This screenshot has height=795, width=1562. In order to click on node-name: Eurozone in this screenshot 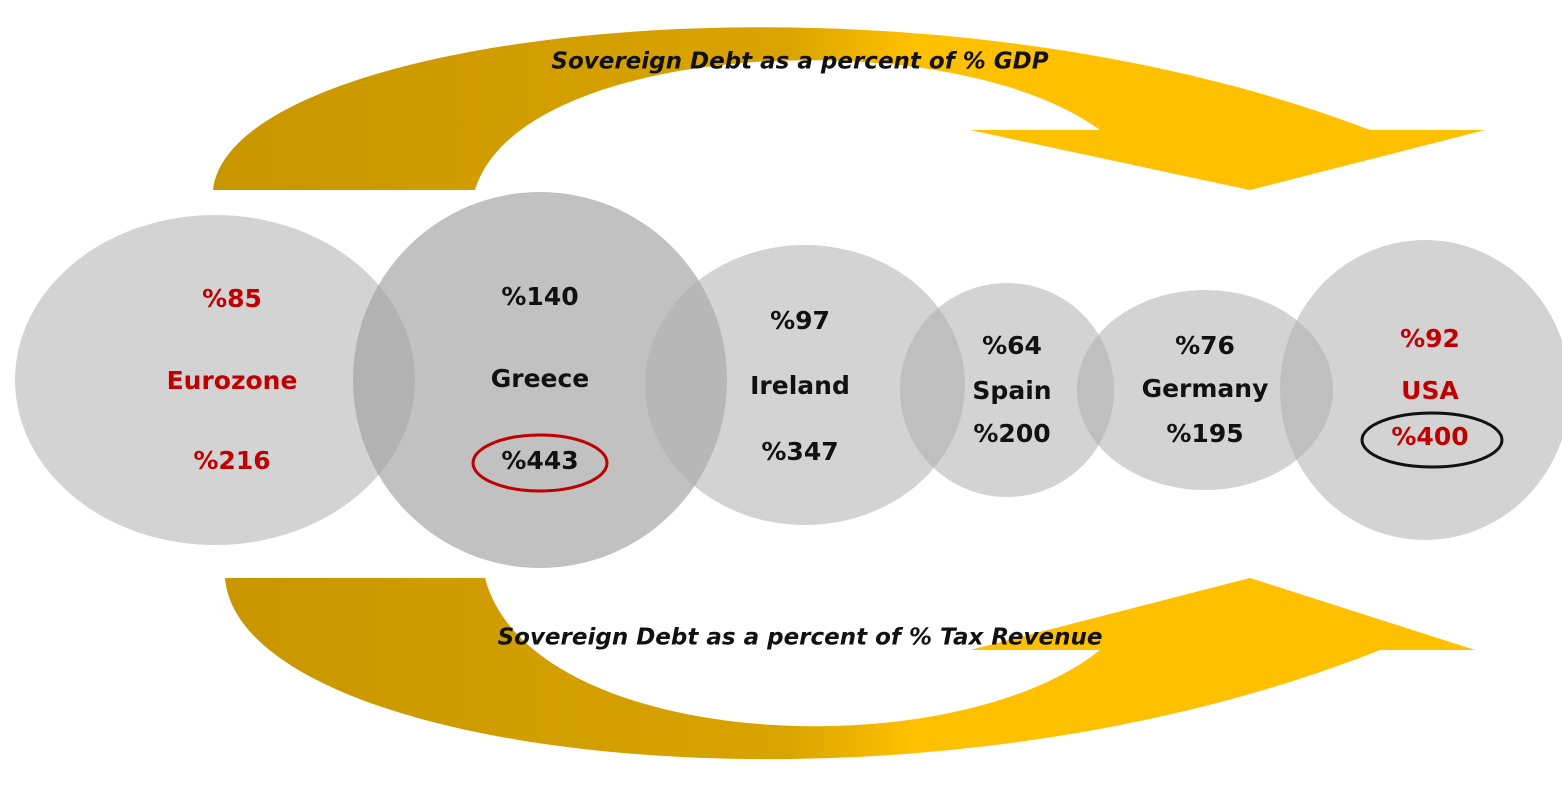, I will do `click(232, 380)`.